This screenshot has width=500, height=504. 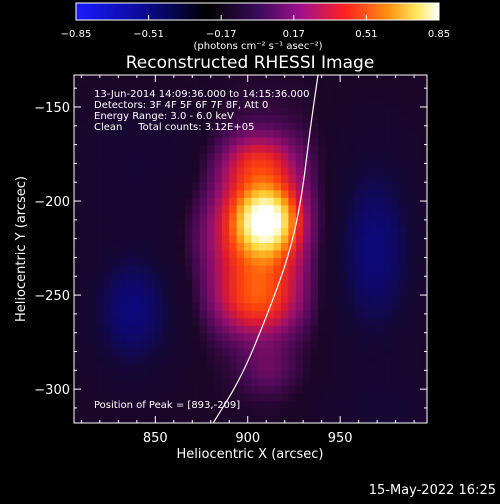 I want to click on y-tick-label: −250, so click(x=52, y=296).